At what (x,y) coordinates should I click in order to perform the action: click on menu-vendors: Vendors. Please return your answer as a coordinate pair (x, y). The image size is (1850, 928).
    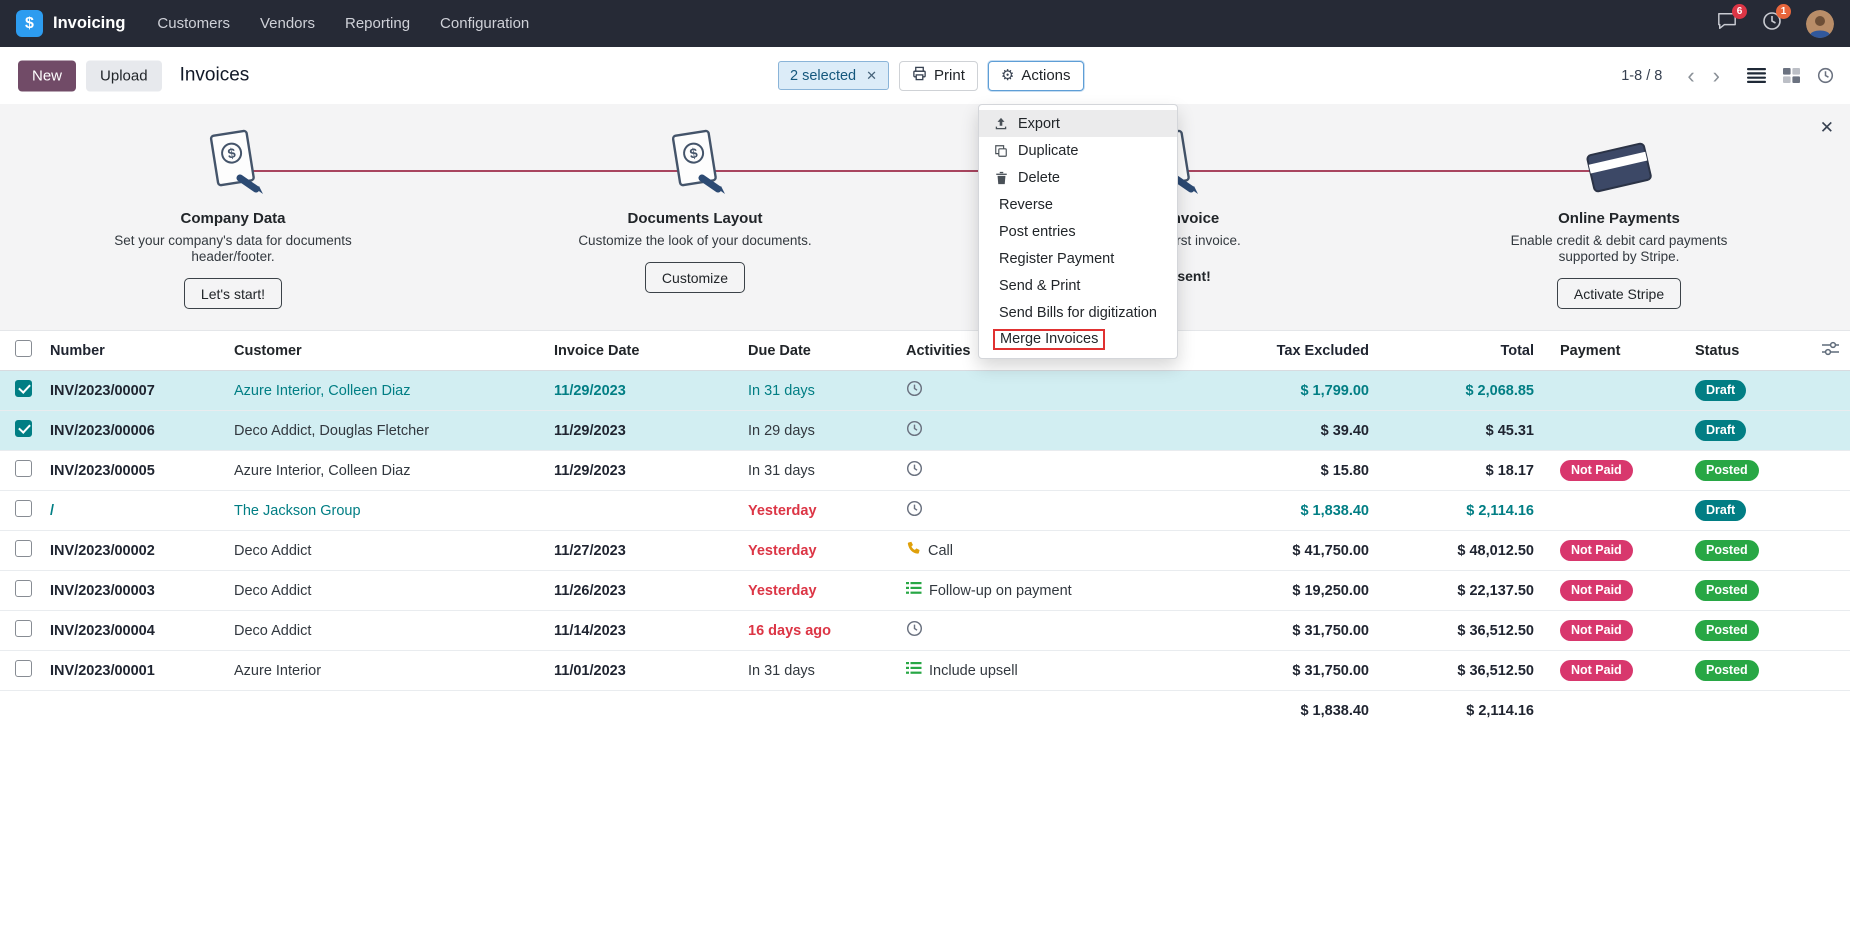
    Looking at the image, I should click on (287, 23).